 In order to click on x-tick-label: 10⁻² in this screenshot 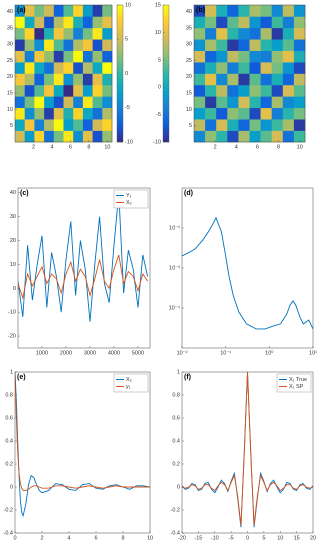, I will do `click(182, 353)`.